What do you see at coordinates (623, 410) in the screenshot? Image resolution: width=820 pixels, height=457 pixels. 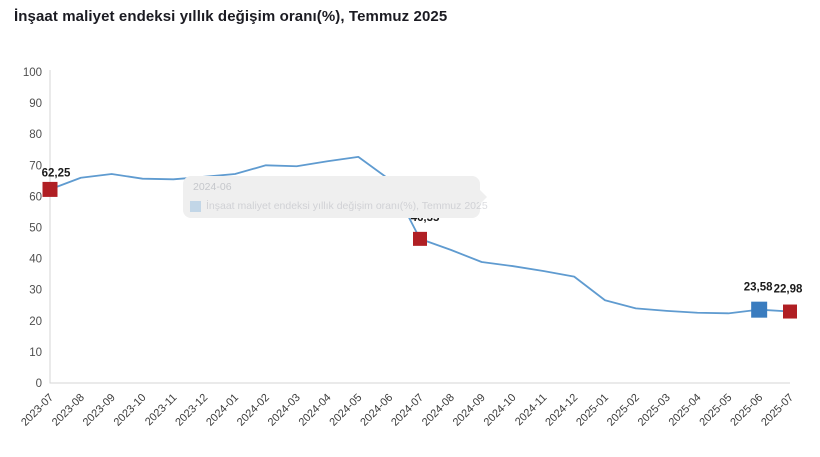 I see `x-axis-tick-label: 2025-02` at bounding box center [623, 410].